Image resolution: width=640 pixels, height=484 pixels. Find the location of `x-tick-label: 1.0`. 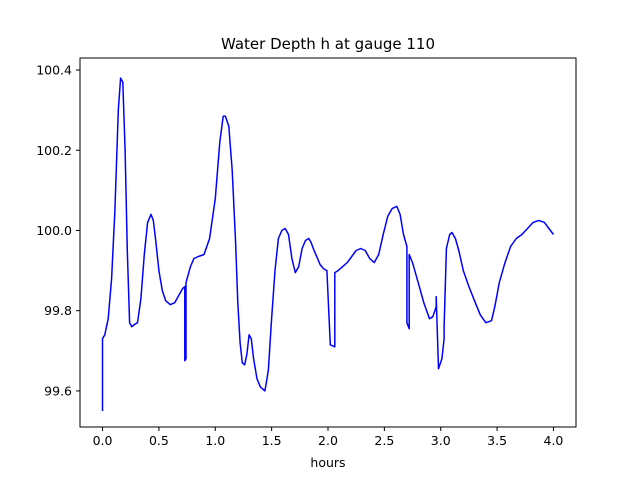

x-tick-label: 1.0 is located at coordinates (215, 440).